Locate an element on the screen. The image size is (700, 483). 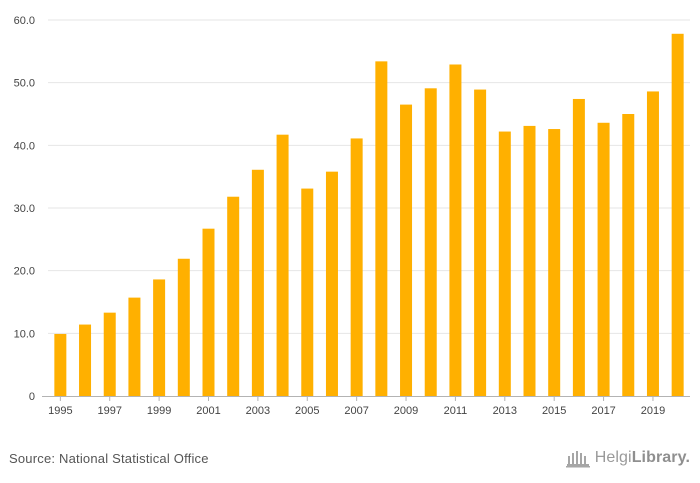
x-tick-label: 1995 is located at coordinates (60, 411).